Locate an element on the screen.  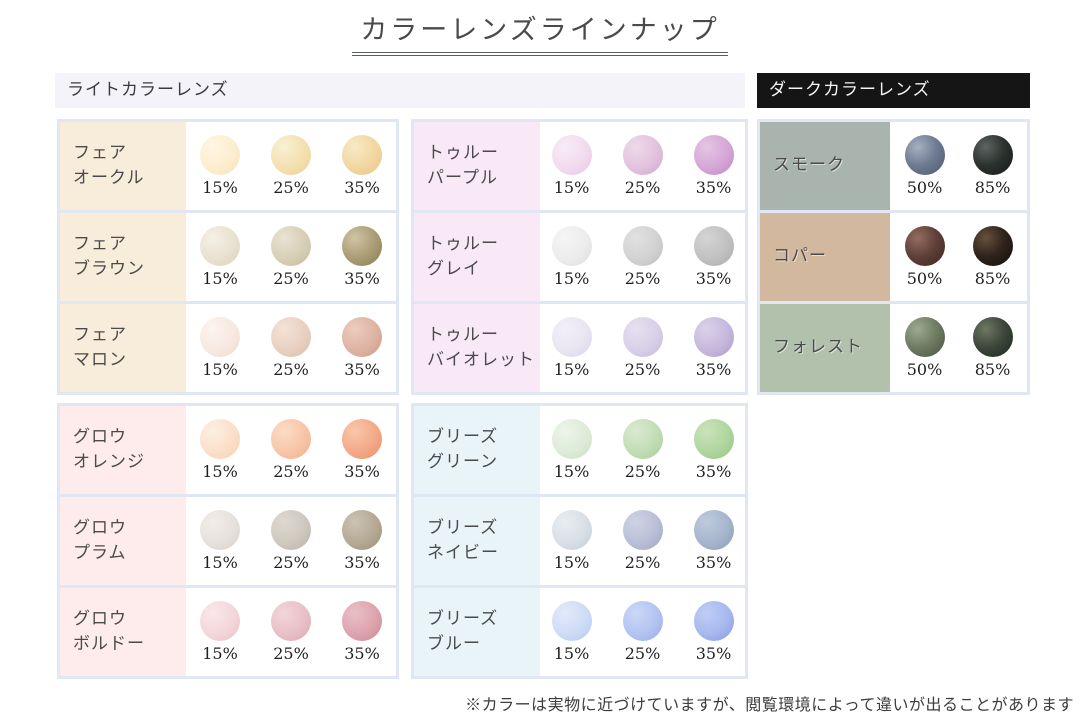
lens-name-text: トゥルー is located at coordinates (463, 334).